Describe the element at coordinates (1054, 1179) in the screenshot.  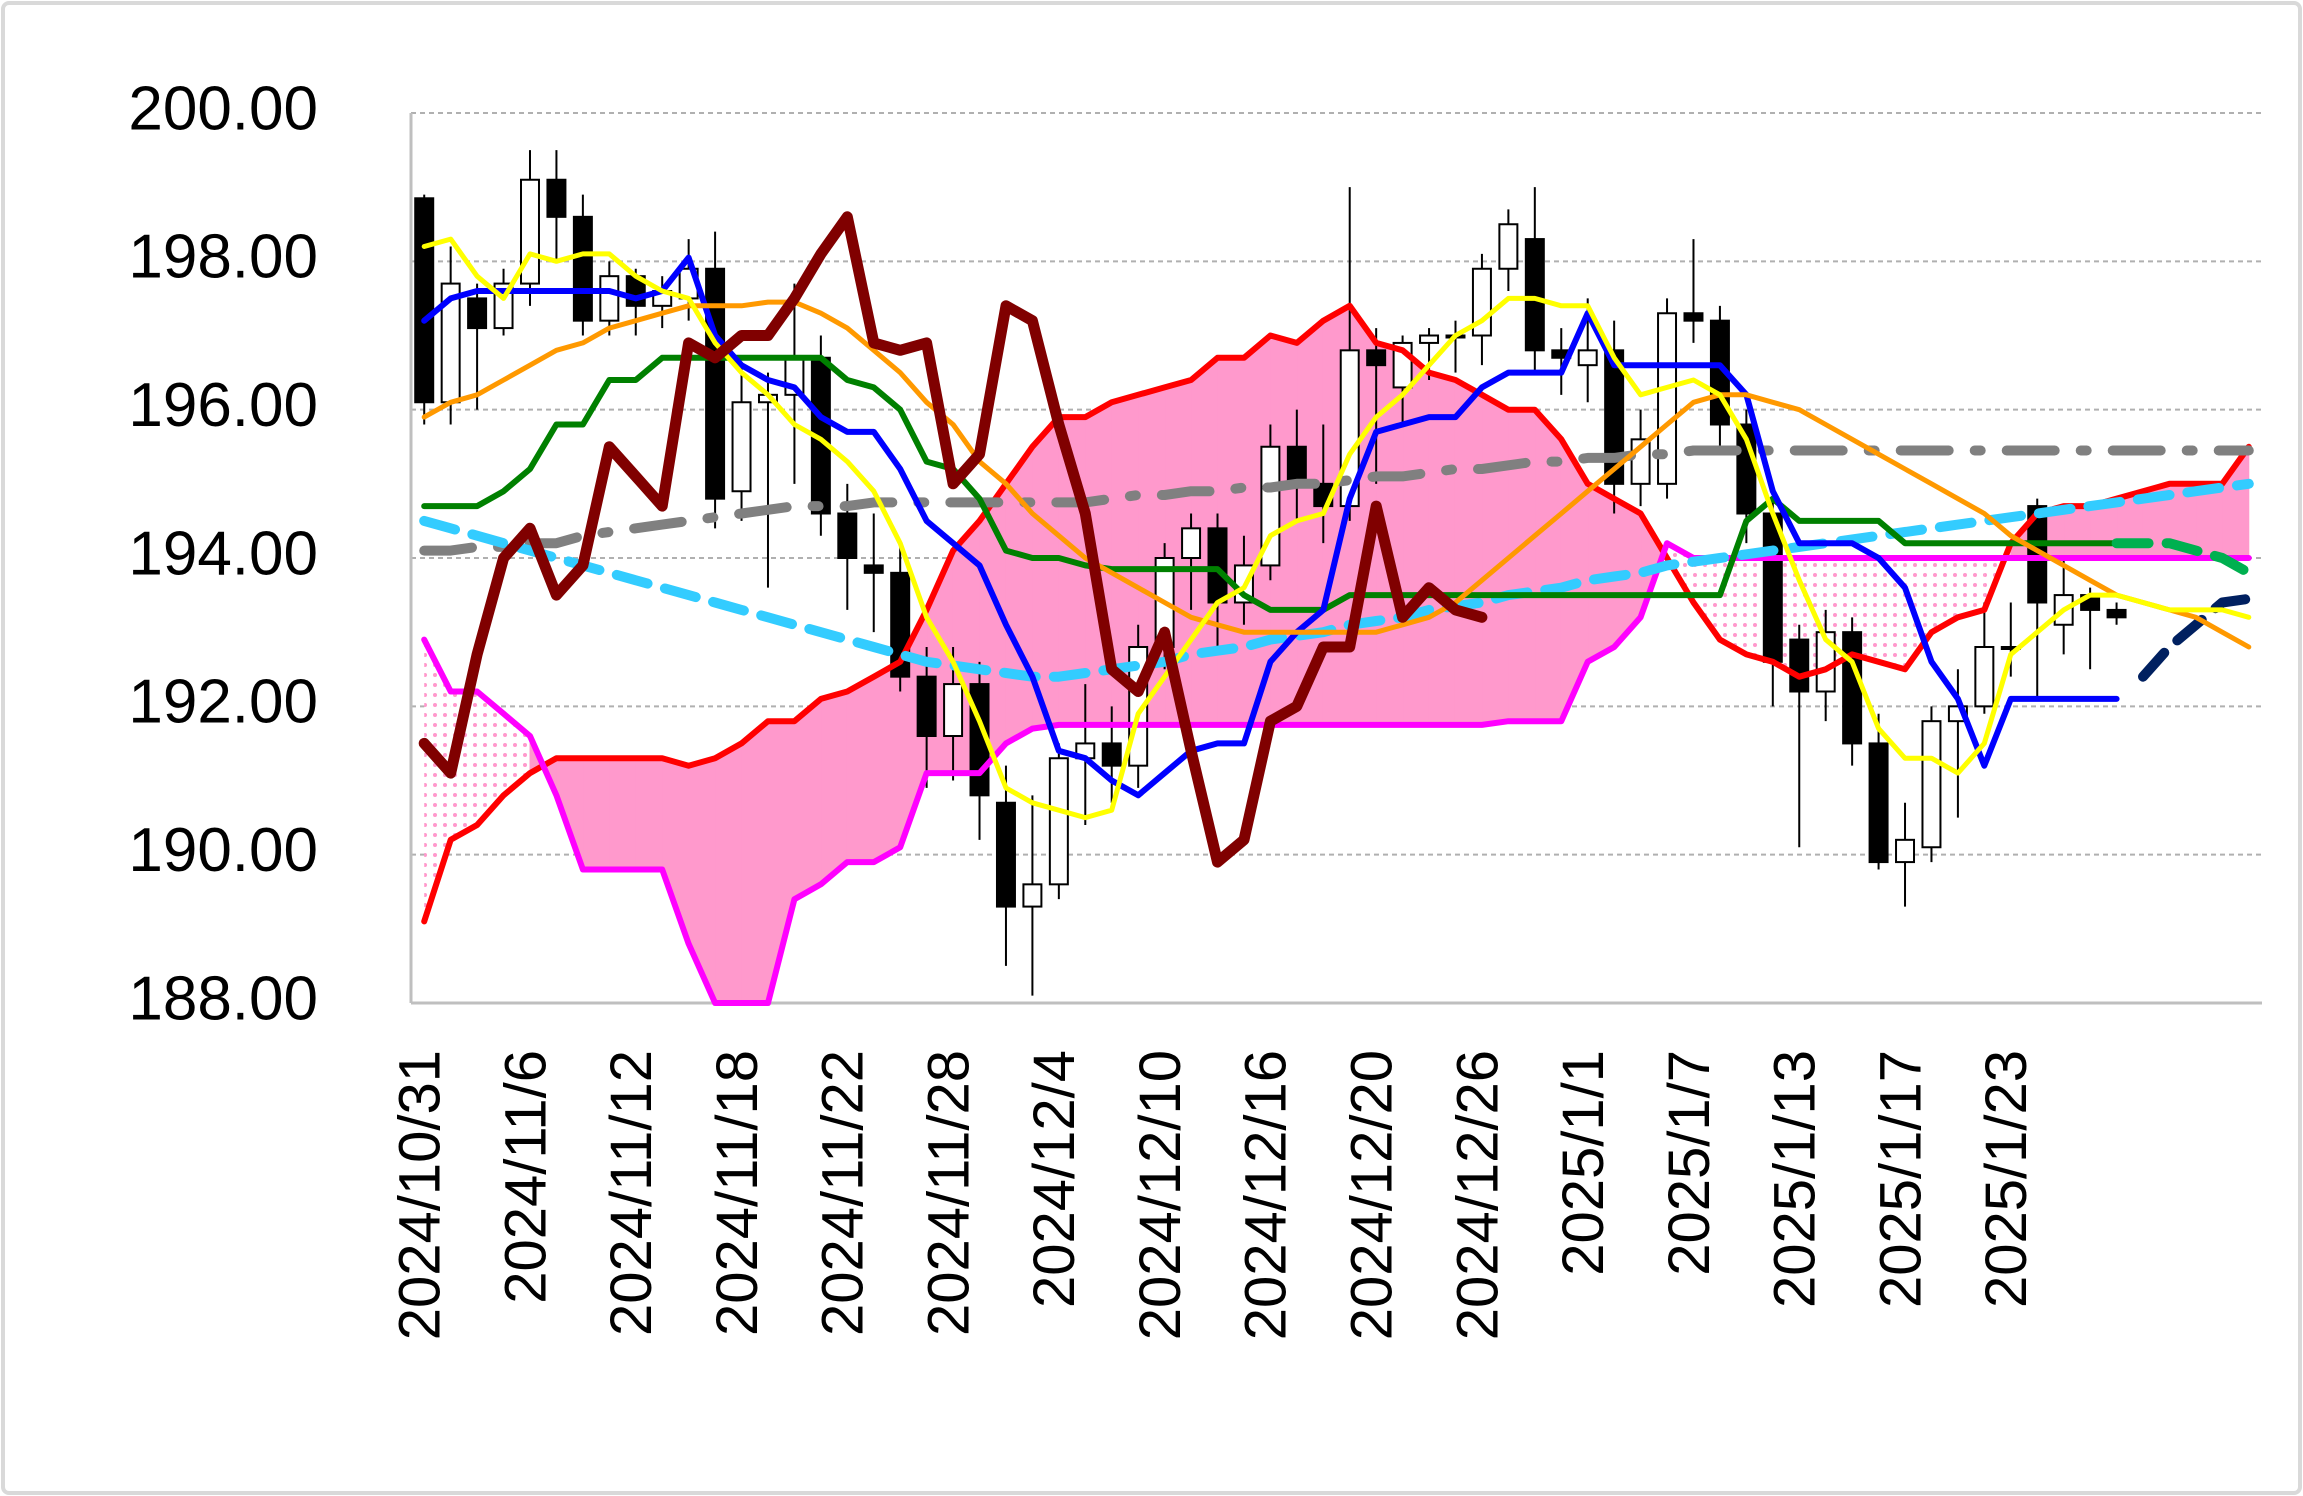
I see `x-tick-label: 2024/12/4` at that location.